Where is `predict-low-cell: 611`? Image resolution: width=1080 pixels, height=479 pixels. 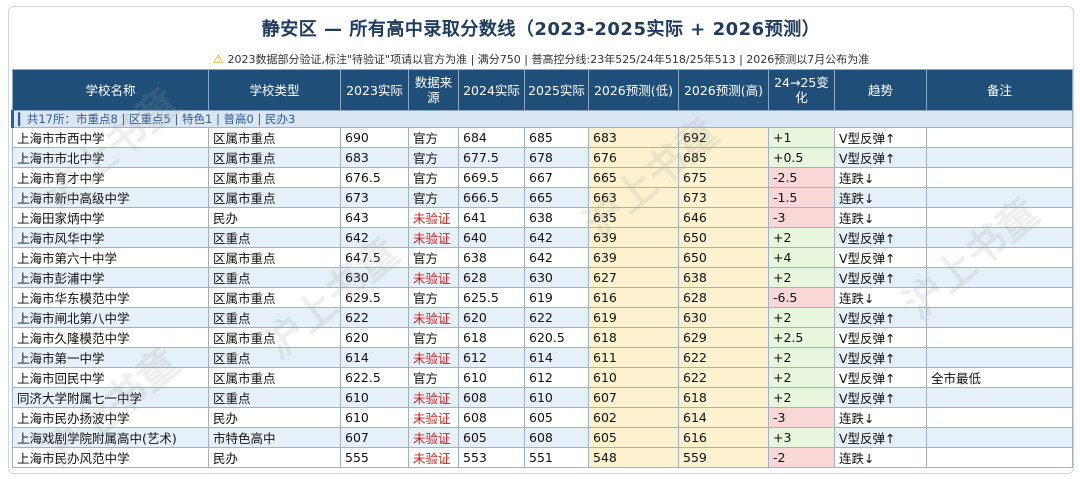 predict-low-cell: 611 is located at coordinates (633, 357).